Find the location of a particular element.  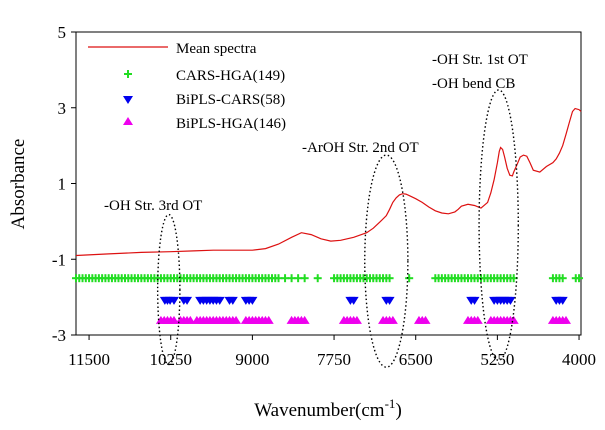

legend-swatch-cars-hga is located at coordinates (128, 74).